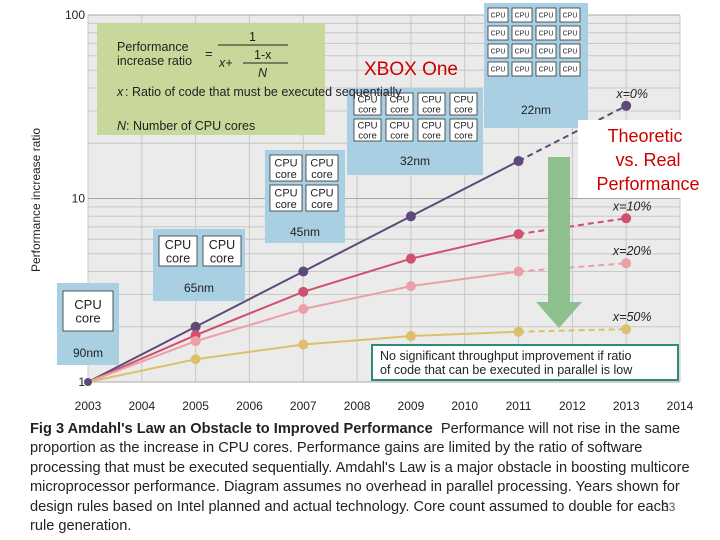 The width and height of the screenshot is (720, 540). What do you see at coordinates (632, 206) in the screenshot?
I see `series-label: x=10%` at bounding box center [632, 206].